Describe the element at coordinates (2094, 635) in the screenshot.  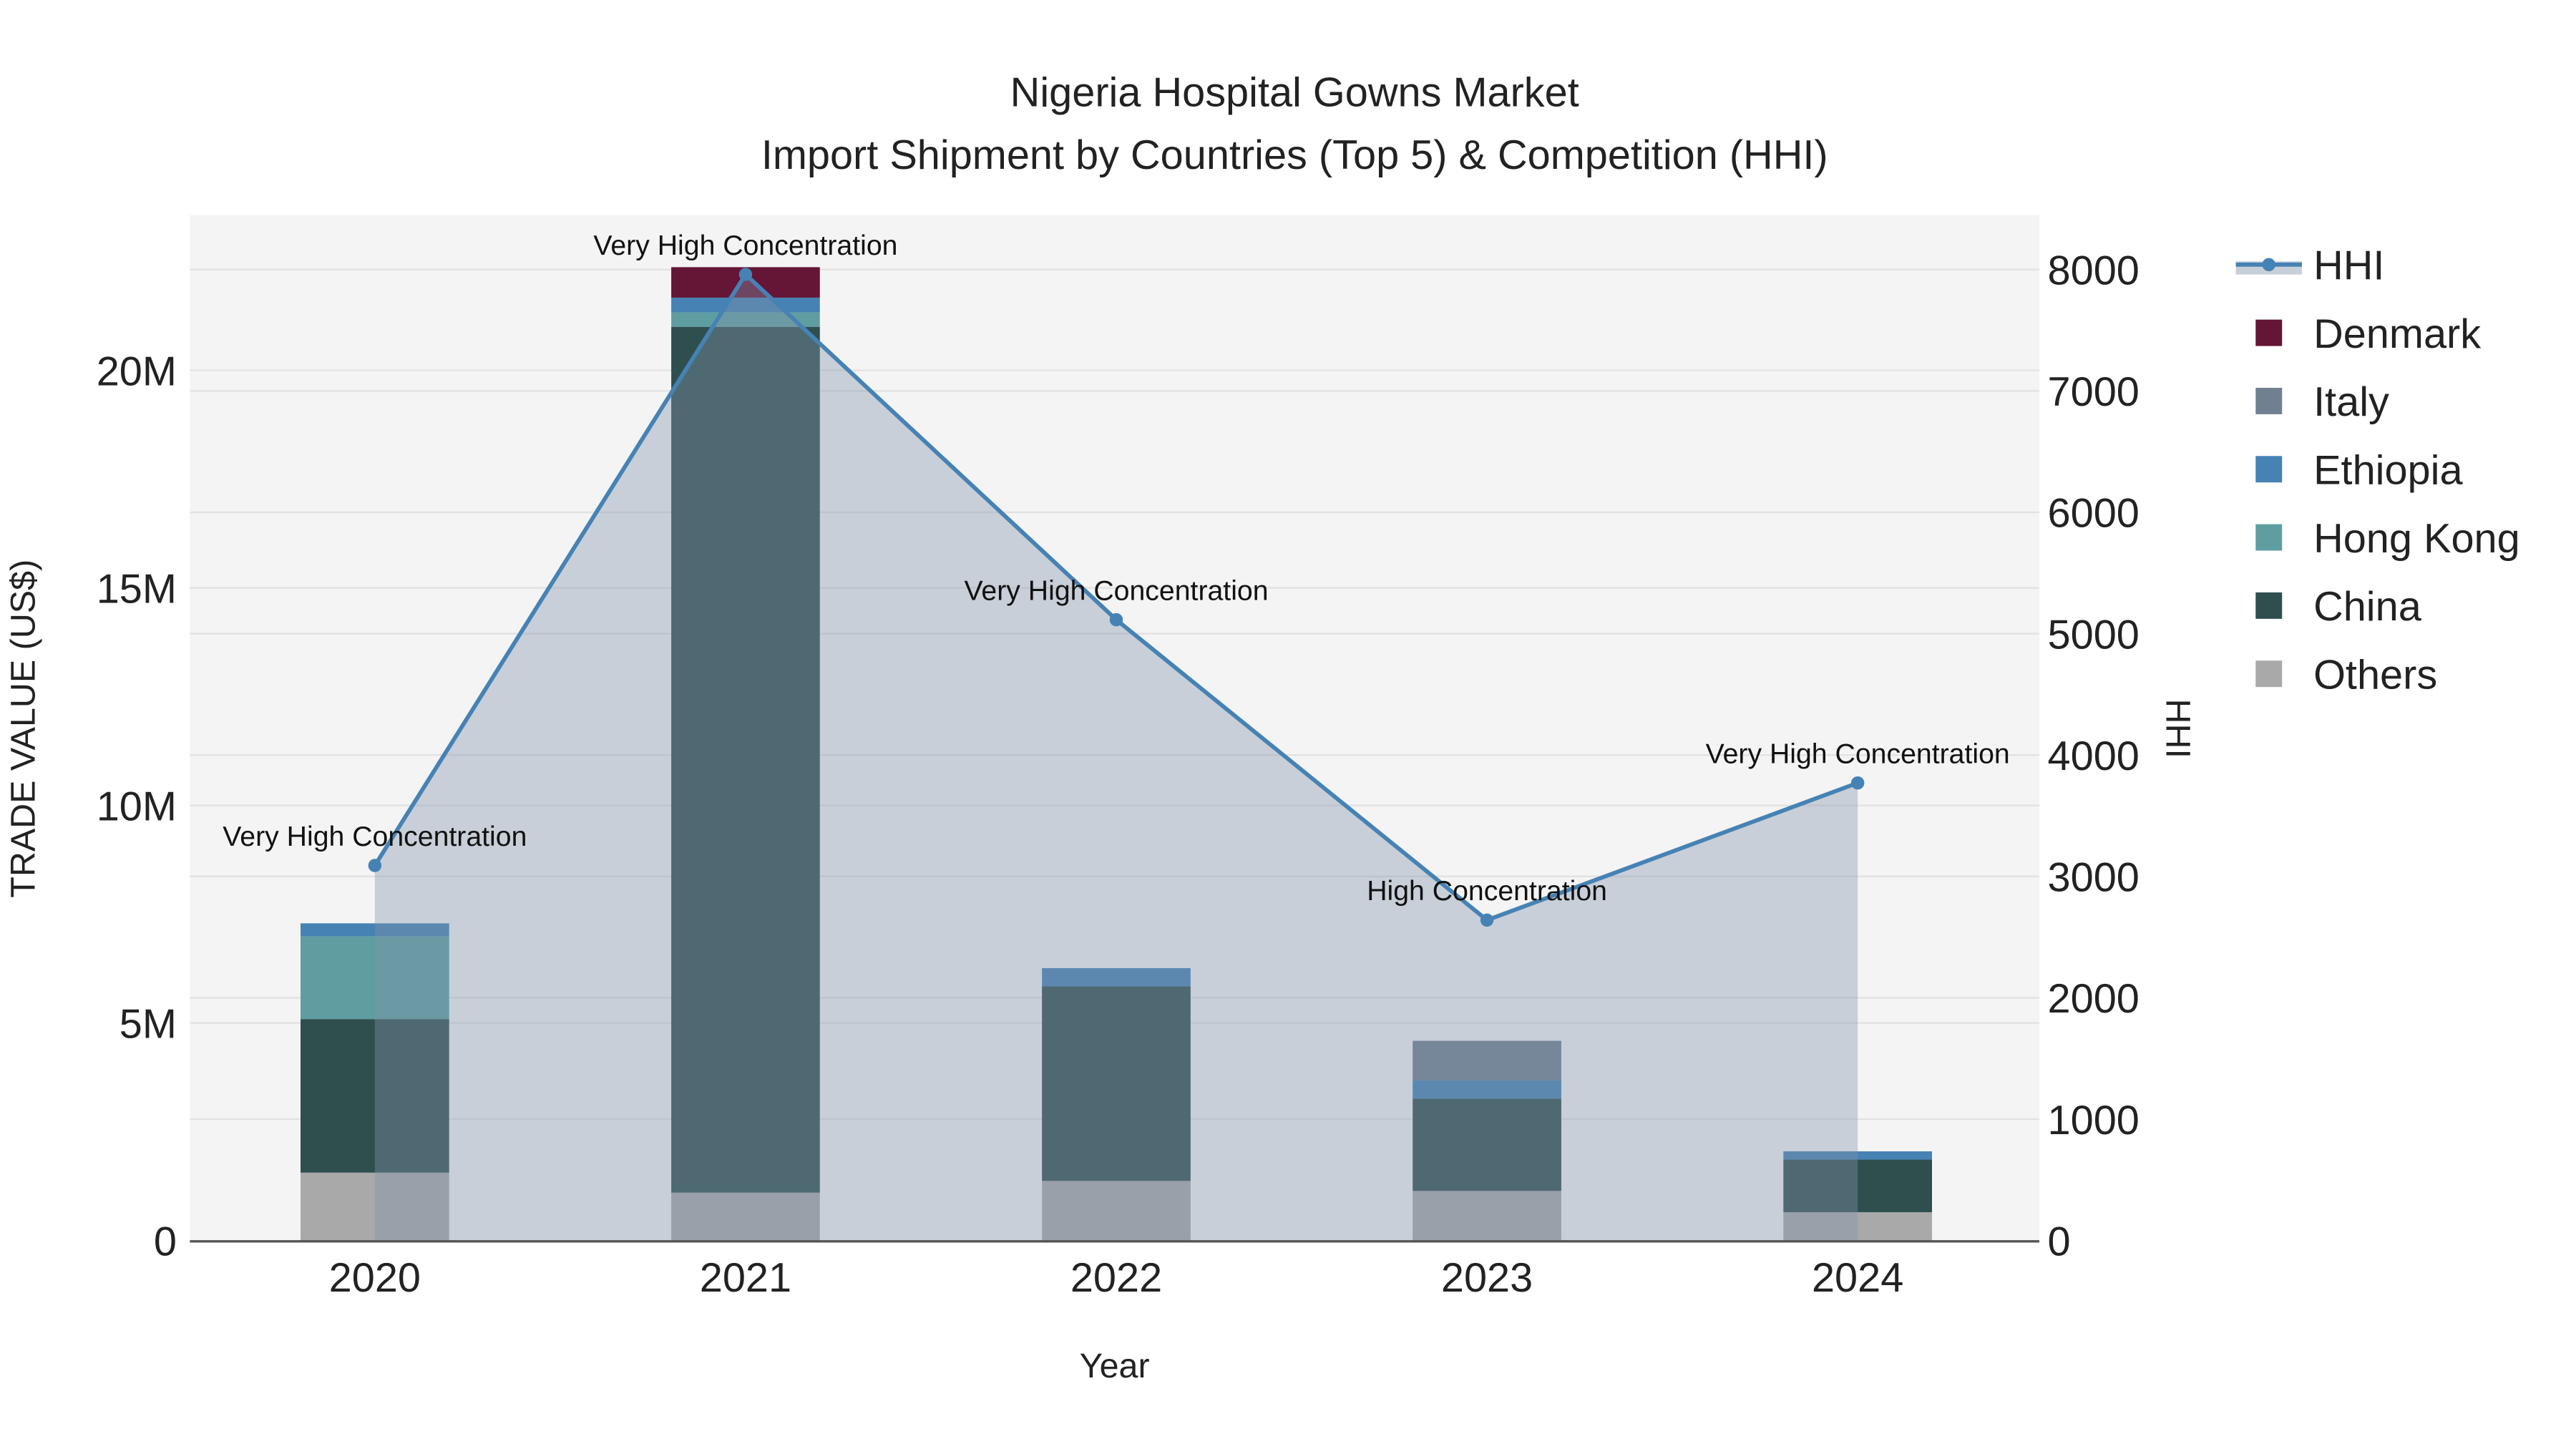
I see `y2-tick-label: 5000` at that location.